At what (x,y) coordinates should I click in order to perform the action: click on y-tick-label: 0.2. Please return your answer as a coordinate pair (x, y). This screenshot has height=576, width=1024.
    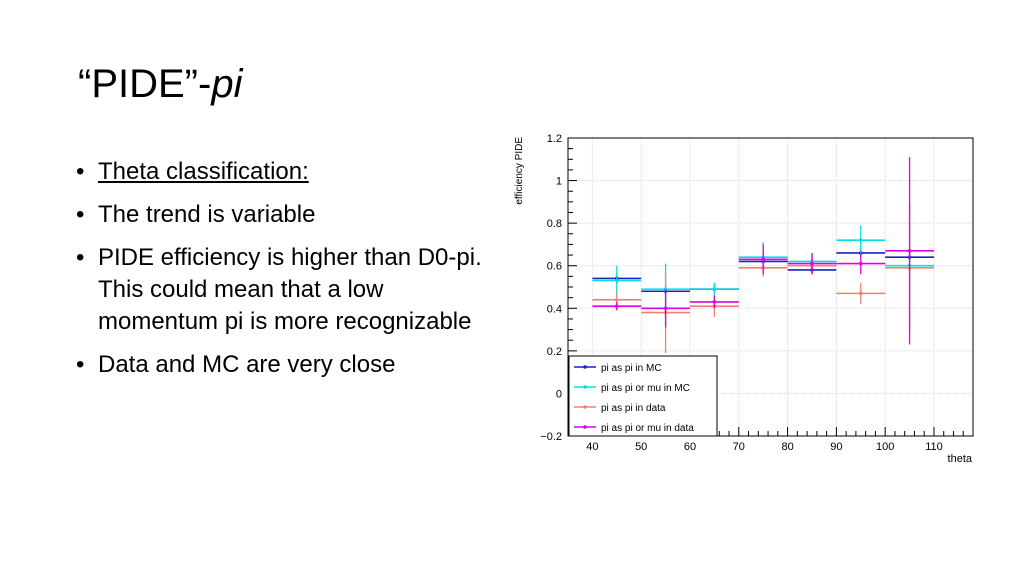
    Looking at the image, I should click on (554, 352).